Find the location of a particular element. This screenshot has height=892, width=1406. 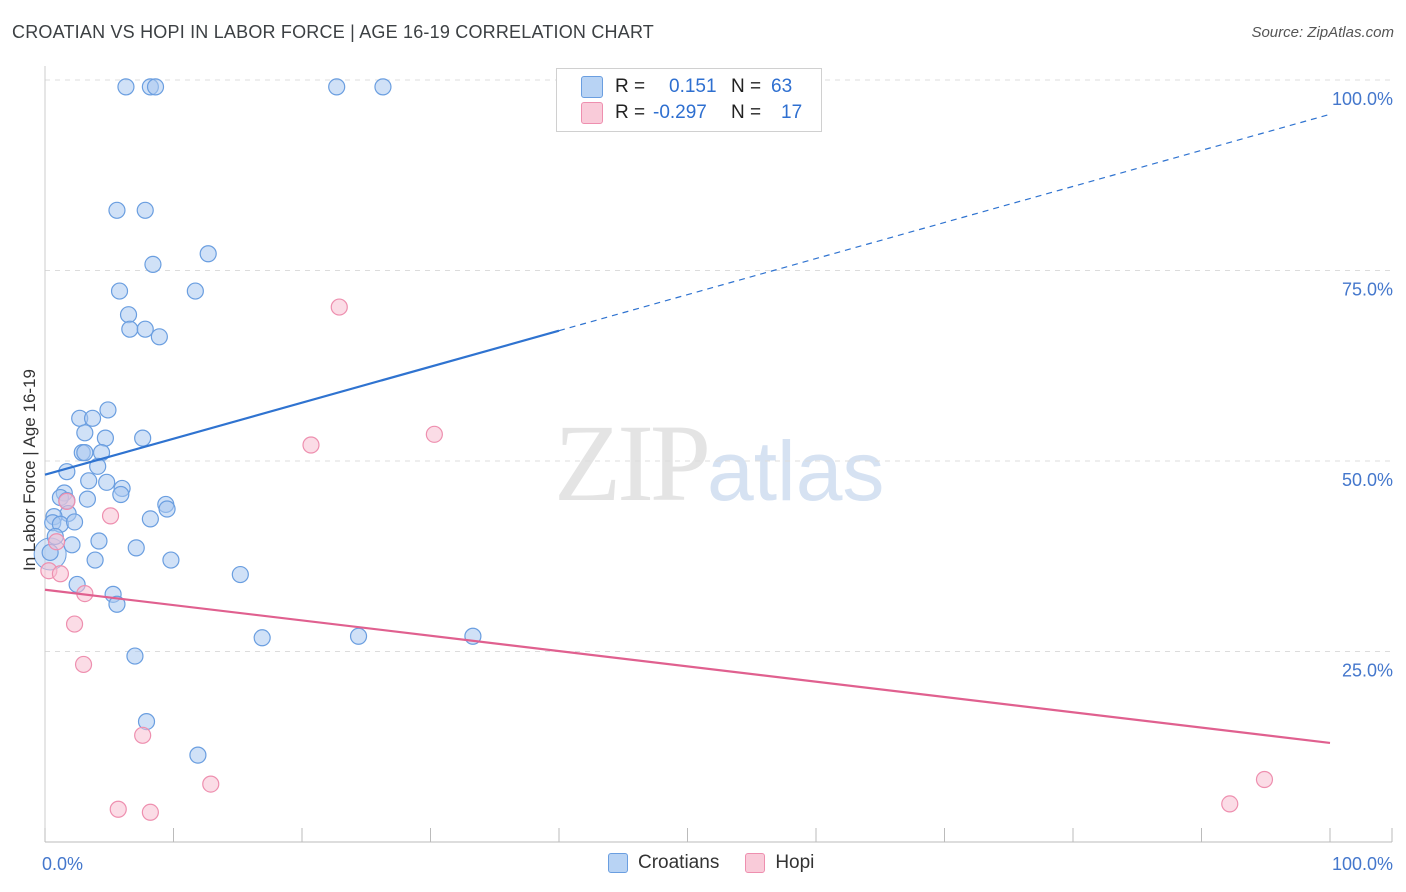

croatians-swatch is located at coordinates (592, 87).